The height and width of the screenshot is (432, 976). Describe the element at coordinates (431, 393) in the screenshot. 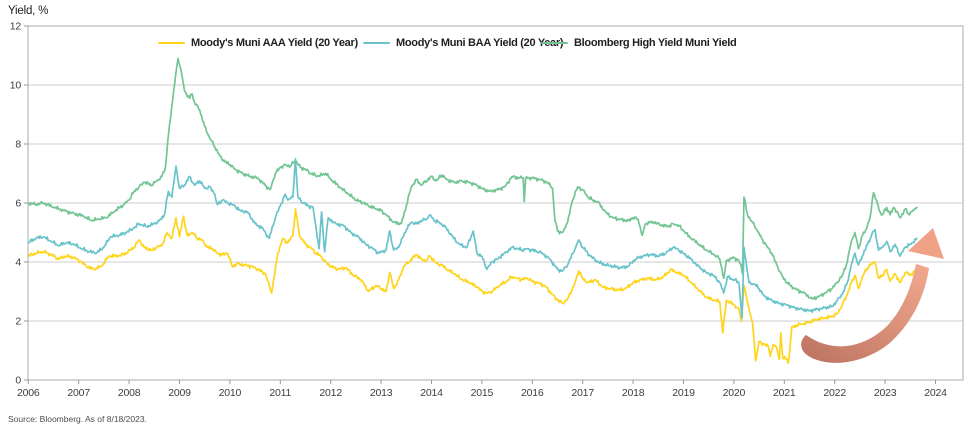

I see `x-tick-label: 2014` at that location.